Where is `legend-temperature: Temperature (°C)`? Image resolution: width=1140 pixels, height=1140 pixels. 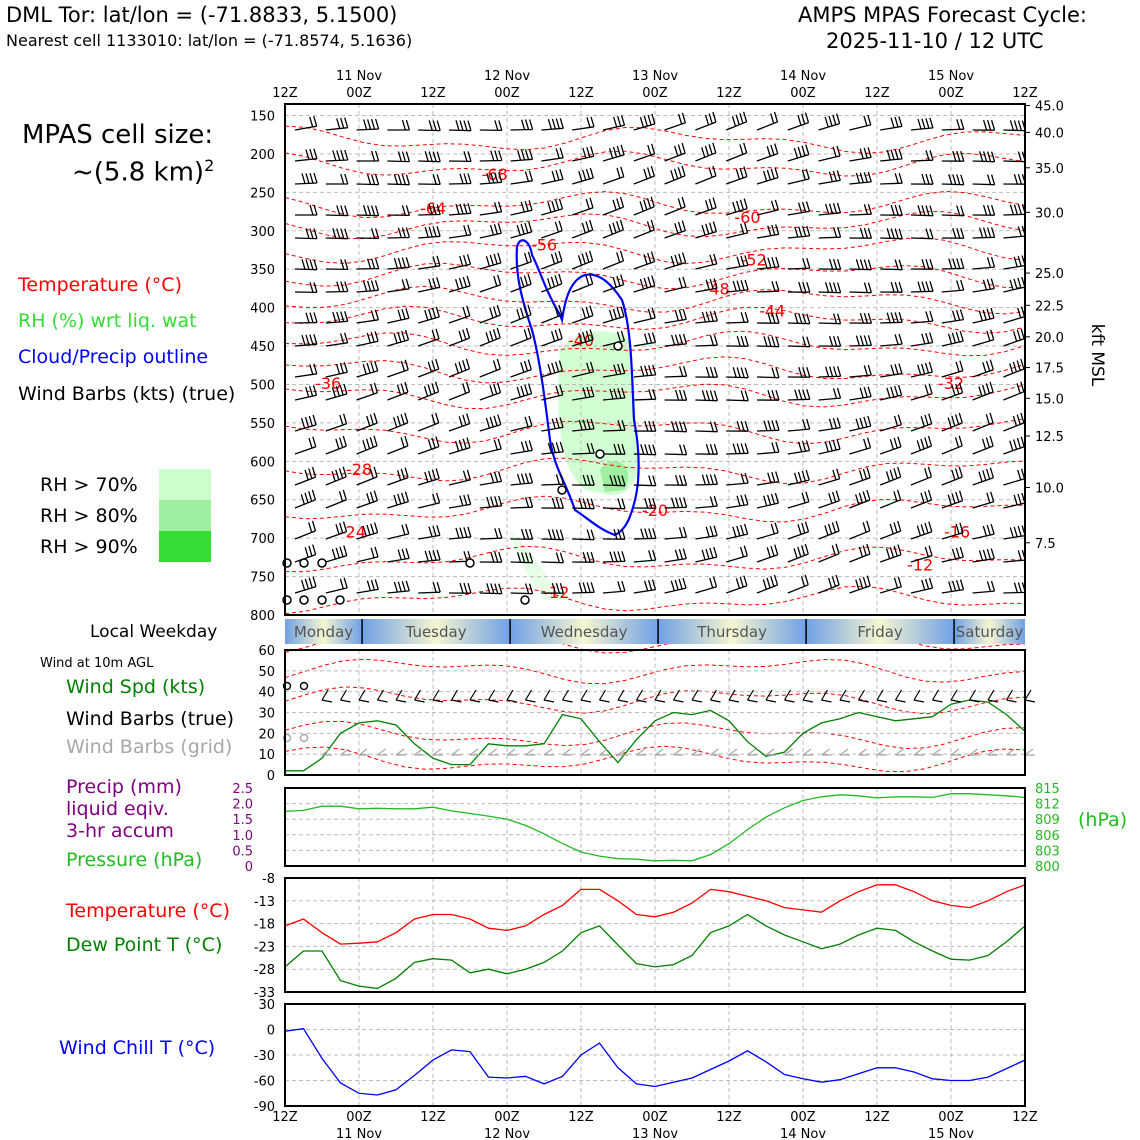 legend-temperature: Temperature (°C) is located at coordinates (100, 285).